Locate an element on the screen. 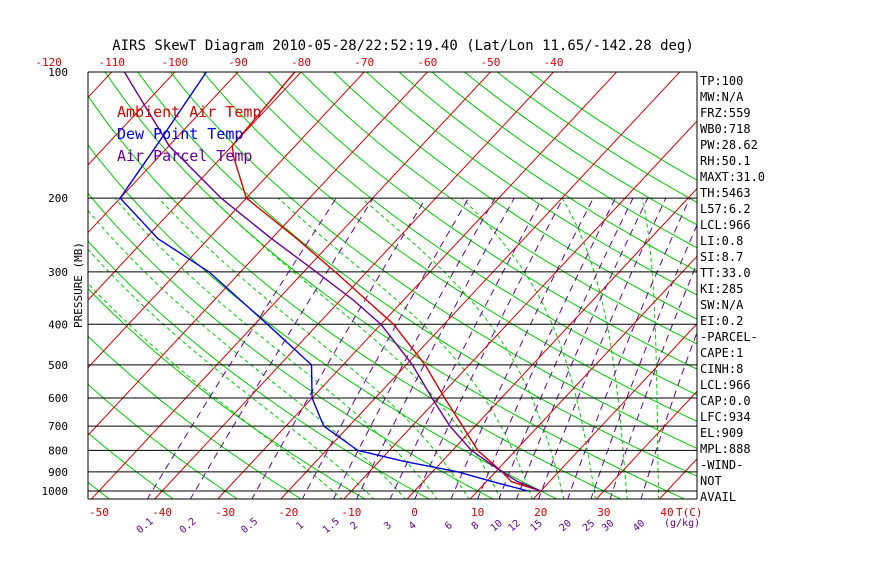  index-item: AVAIL is located at coordinates (718, 497).